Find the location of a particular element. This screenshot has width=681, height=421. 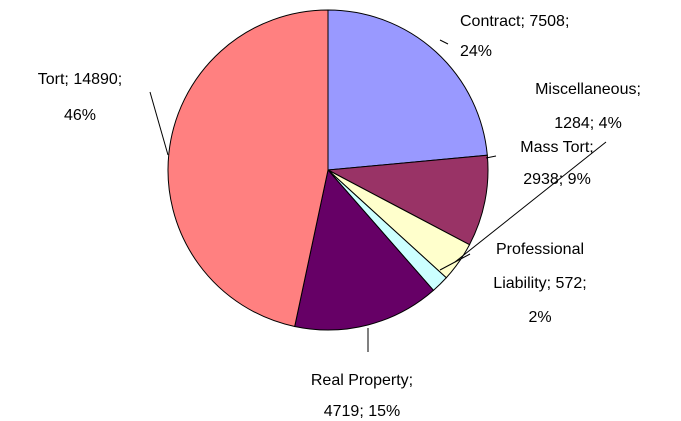

data-label: Real Property; is located at coordinates (362, 380).